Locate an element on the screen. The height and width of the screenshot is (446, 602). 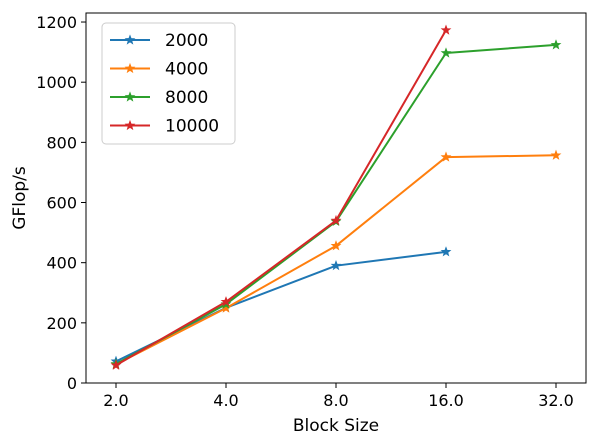
x-tick-label: 2.0 is located at coordinates (115, 400).